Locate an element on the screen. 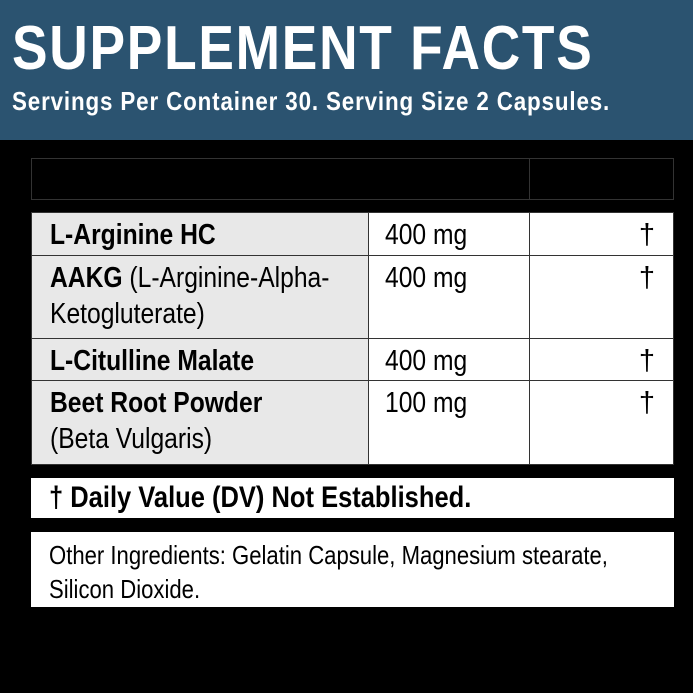 The image size is (693, 693). amount-header: Amount Per Serving is located at coordinates (280, 179).